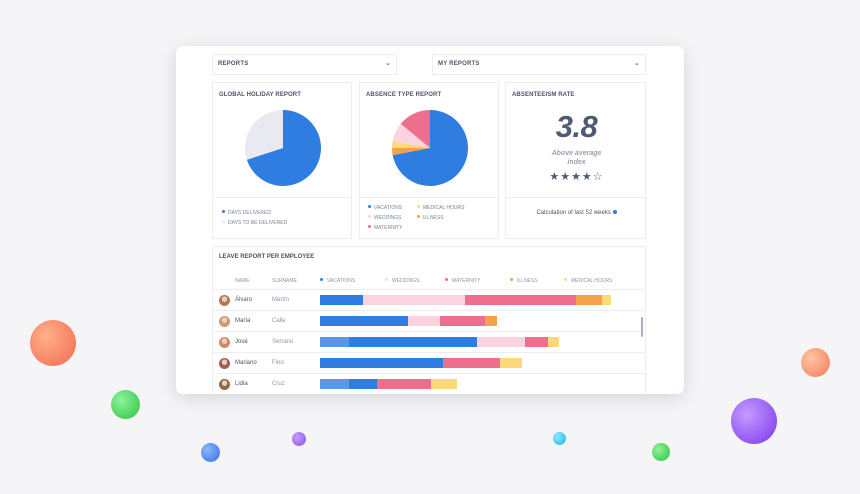  I want to click on legend-medical-hours: MEDICAL HOURS, so click(441, 208).